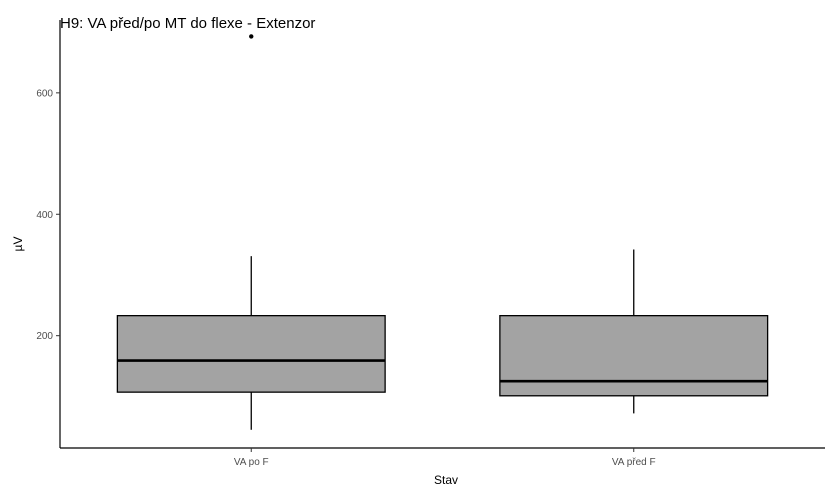 Image resolution: width=828 pixels, height=488 pixels. Describe the element at coordinates (251, 462) in the screenshot. I see `x-tick-label: VA po F` at that location.